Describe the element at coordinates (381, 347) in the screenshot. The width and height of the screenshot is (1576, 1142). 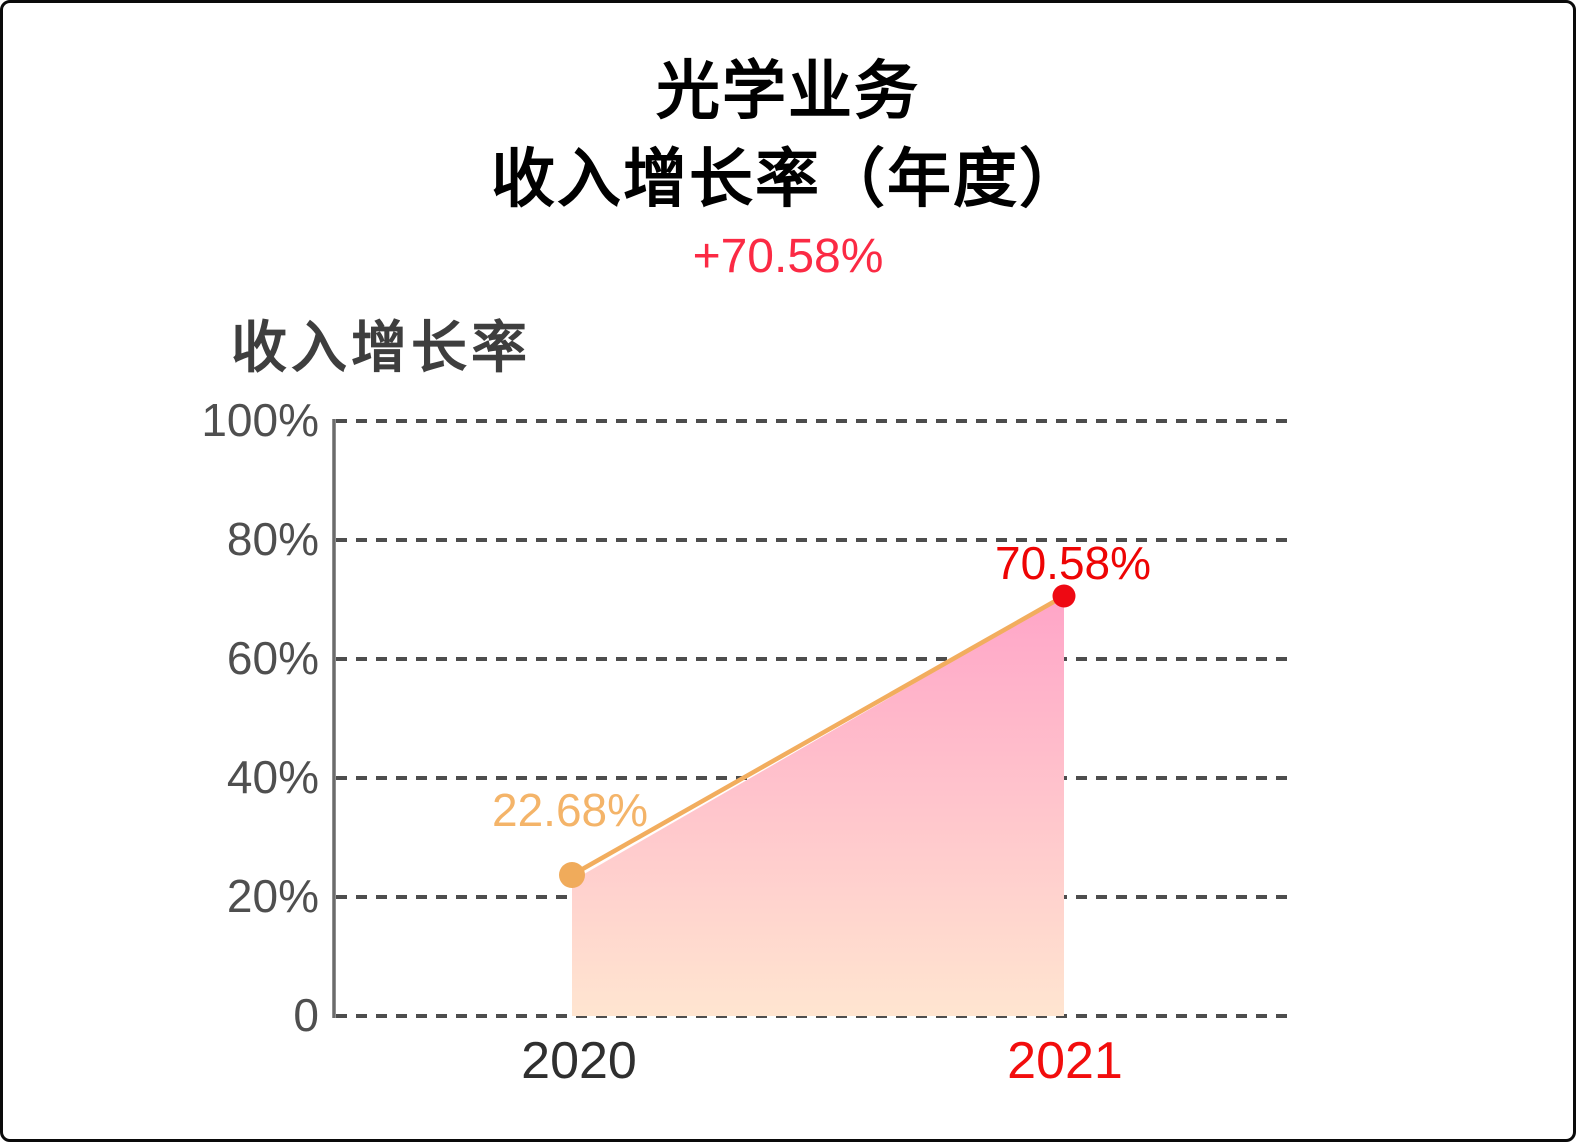
I see `y-axis-title: 收入增长率` at that location.